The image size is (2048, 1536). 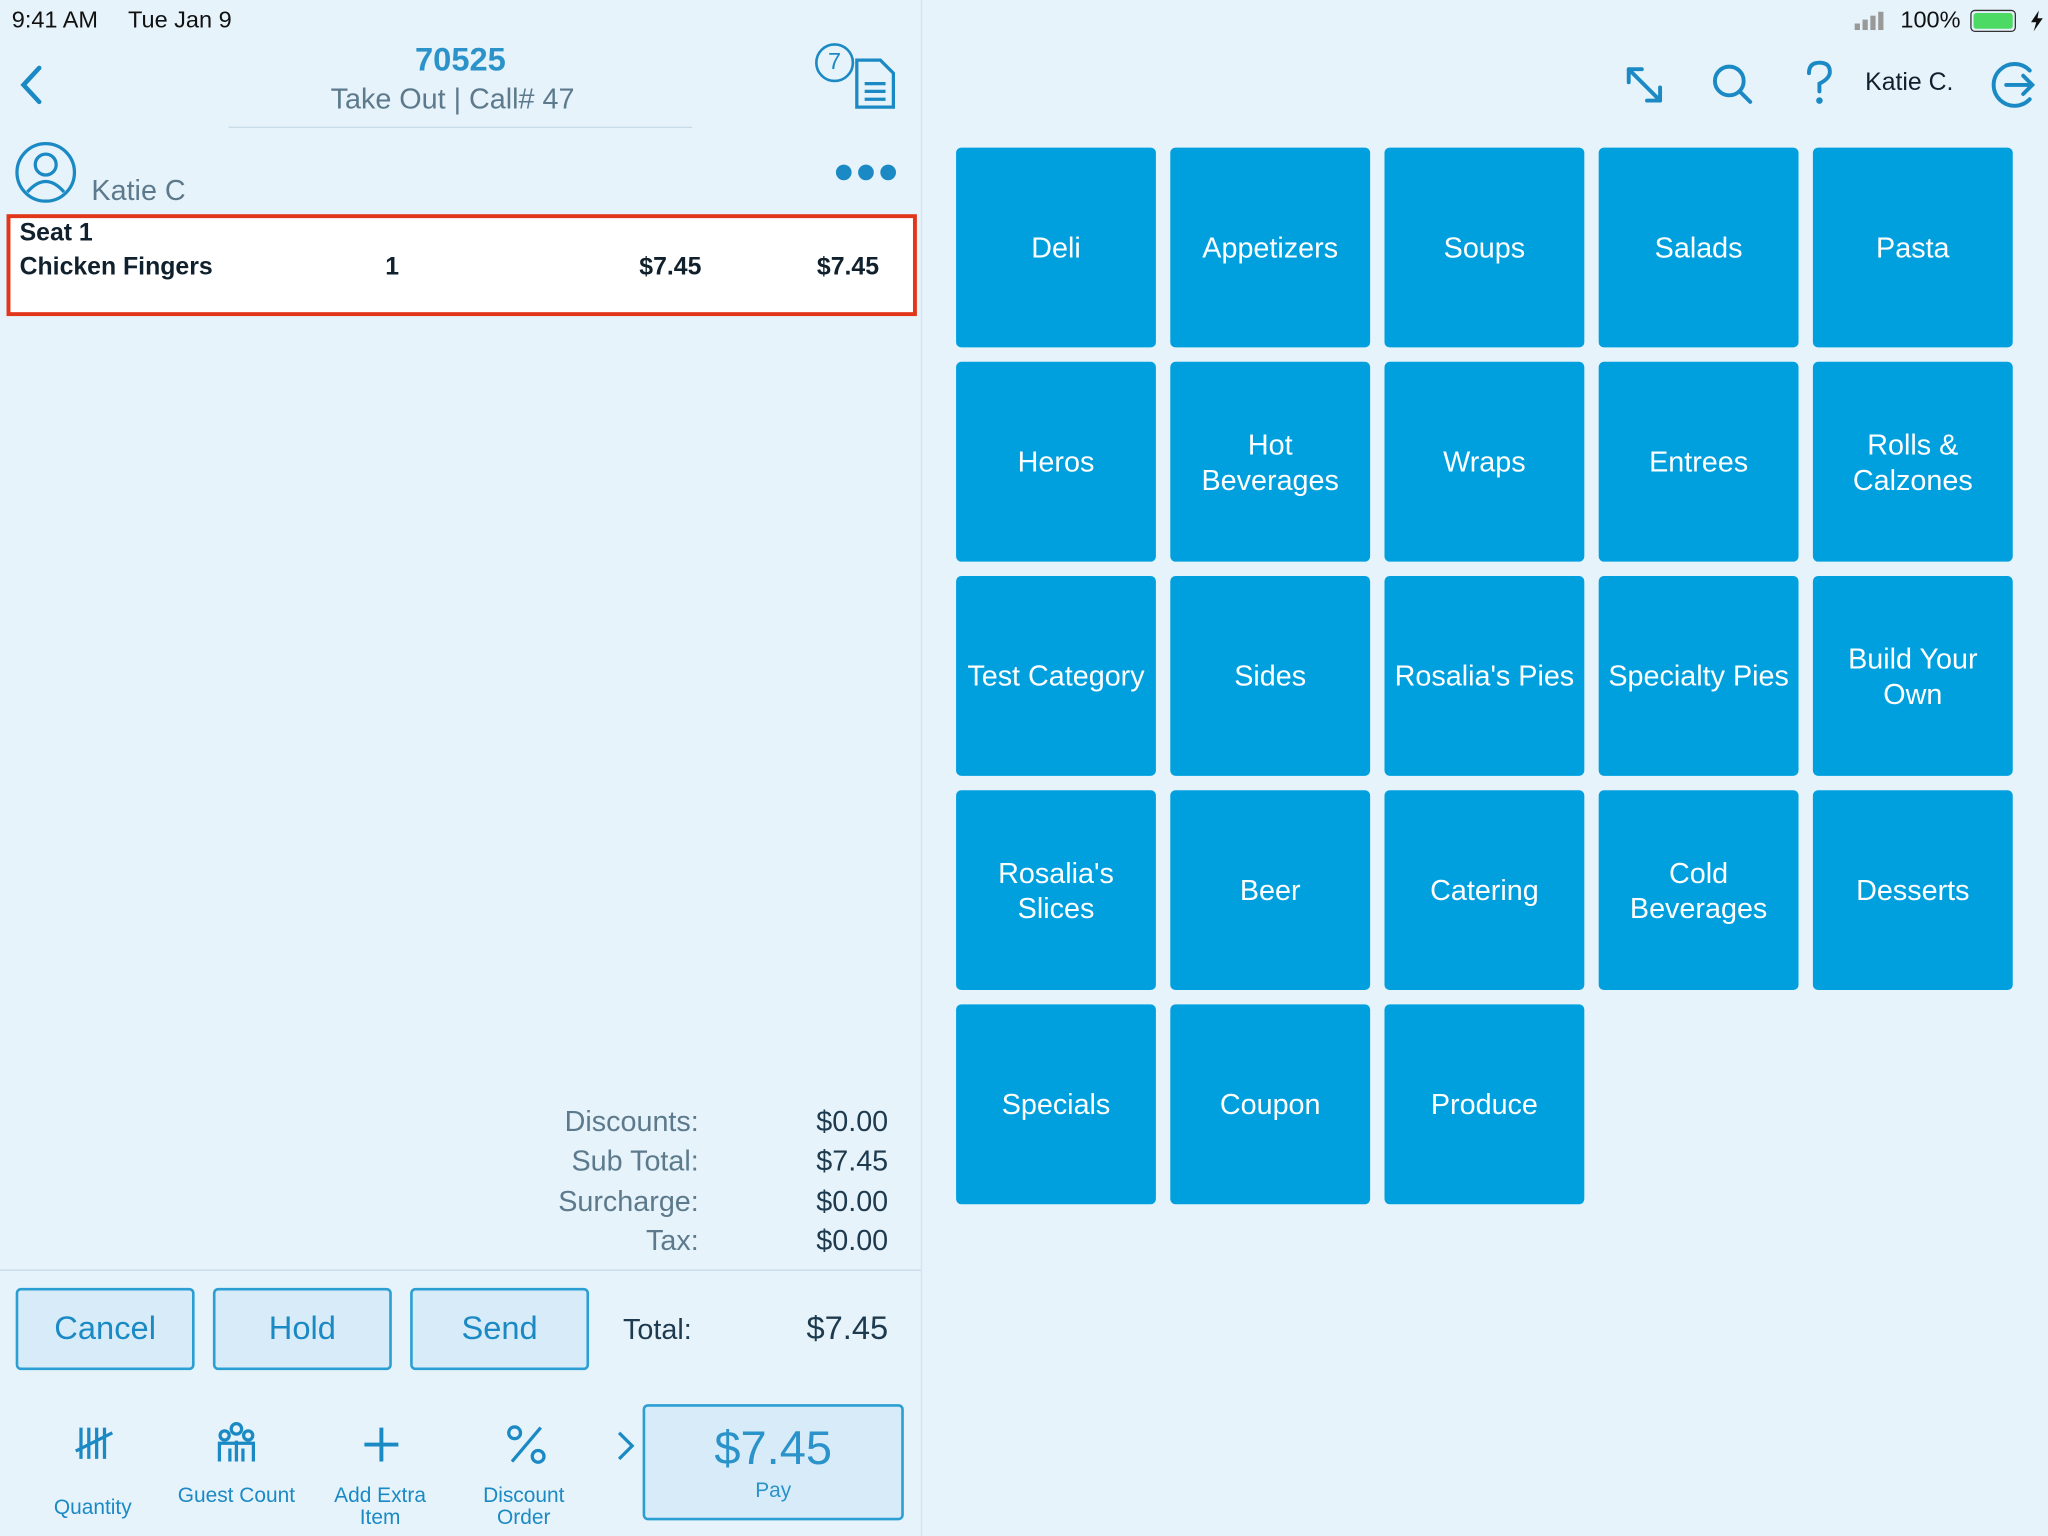 I want to click on order-item, so click(x=461, y=265).